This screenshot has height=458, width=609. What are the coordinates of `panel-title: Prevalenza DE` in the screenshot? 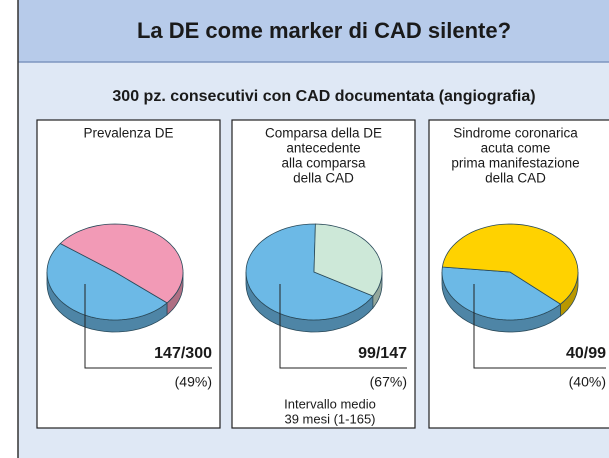 It's located at (128, 133).